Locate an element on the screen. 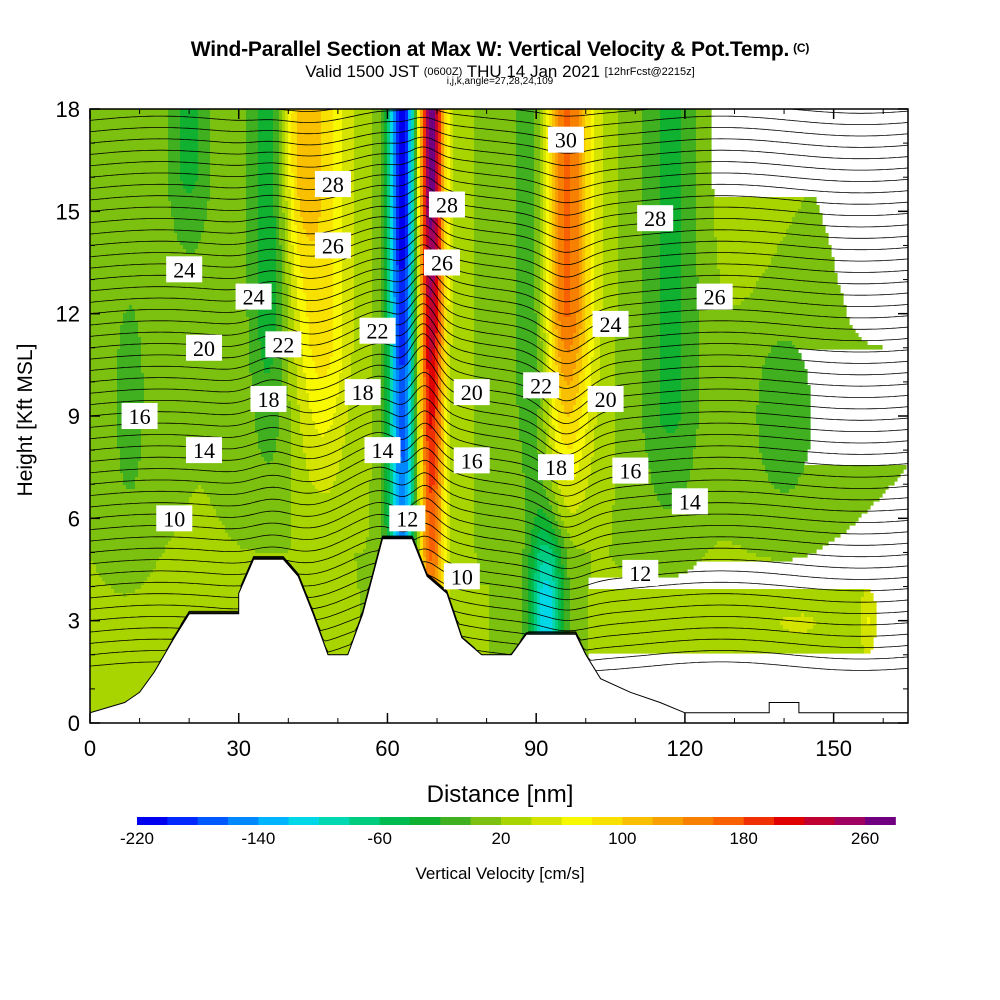 Image resolution: width=1000 pixels, height=1000 pixels. valid-utc: (0600Z) is located at coordinates (443, 72).